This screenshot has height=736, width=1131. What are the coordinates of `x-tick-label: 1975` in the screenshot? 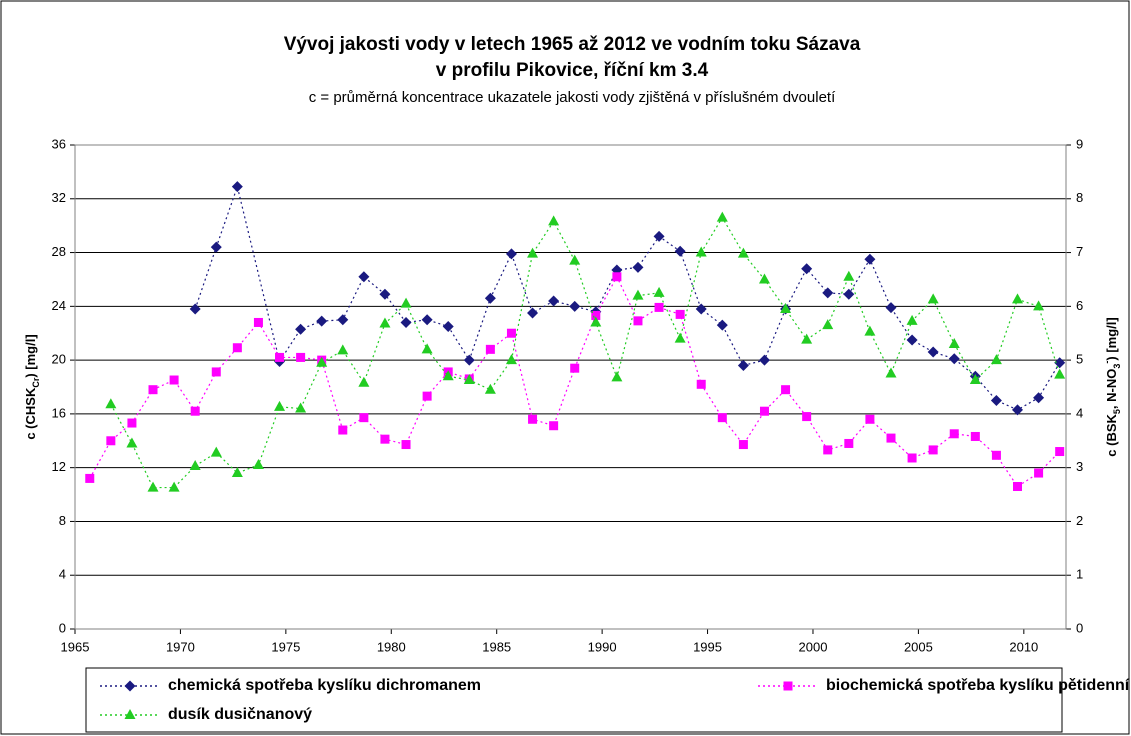 It's located at (285, 646).